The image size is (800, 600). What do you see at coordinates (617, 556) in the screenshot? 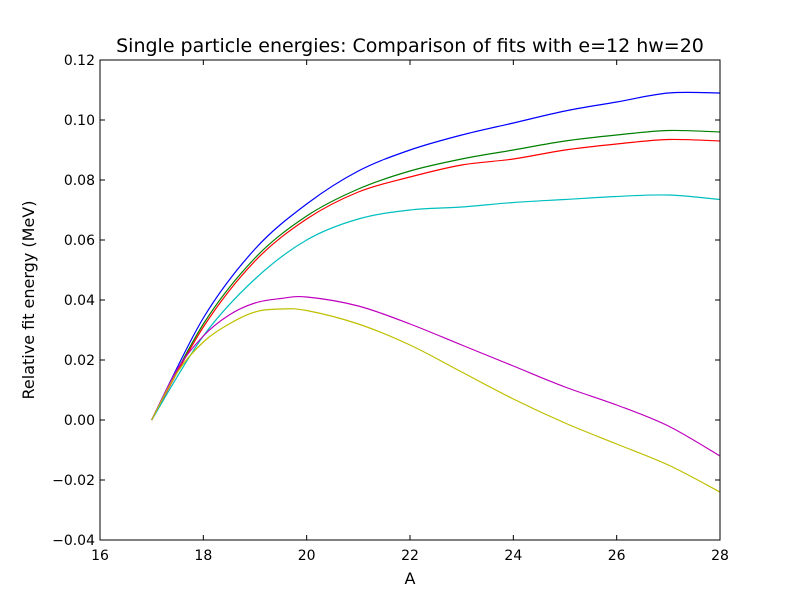
I see `x-tick-label: 26` at bounding box center [617, 556].